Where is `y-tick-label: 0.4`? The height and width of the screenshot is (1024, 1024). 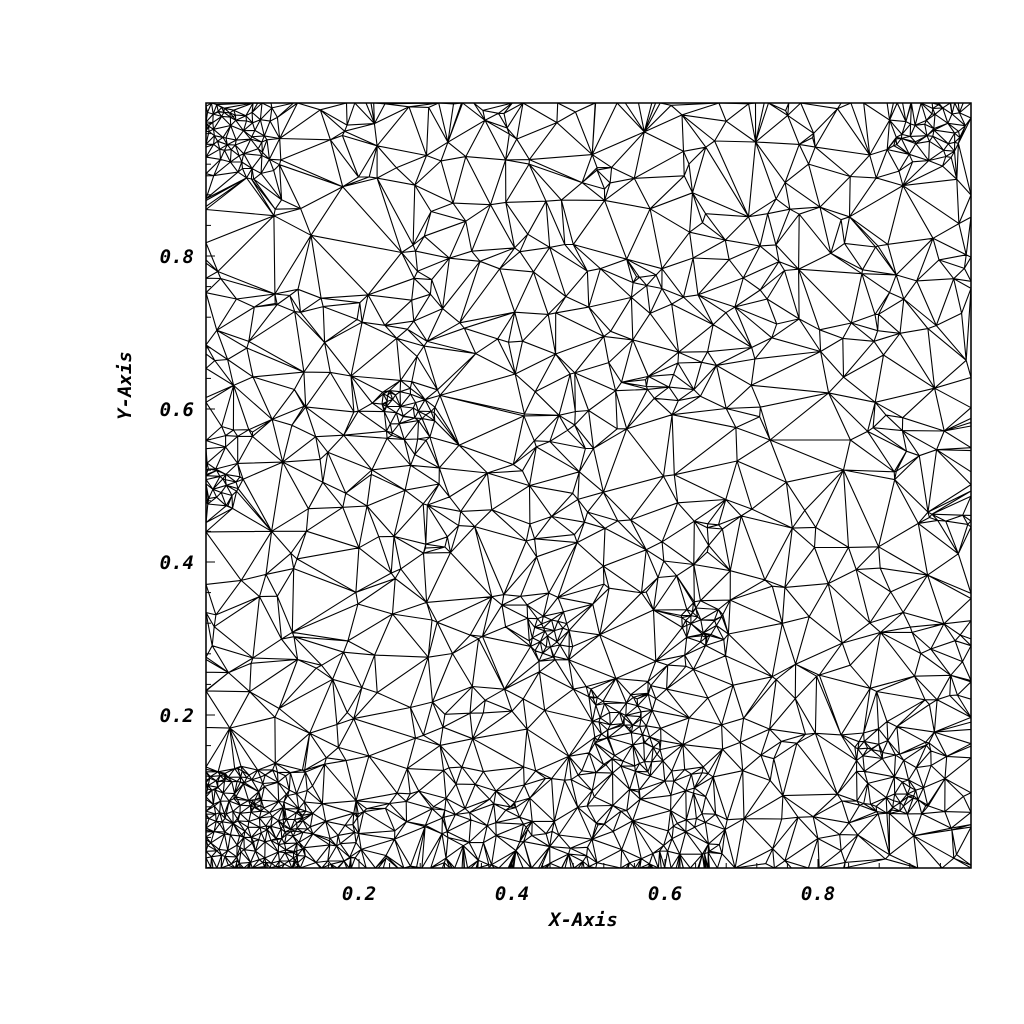 y-tick-label: 0.4 is located at coordinates (177, 563).